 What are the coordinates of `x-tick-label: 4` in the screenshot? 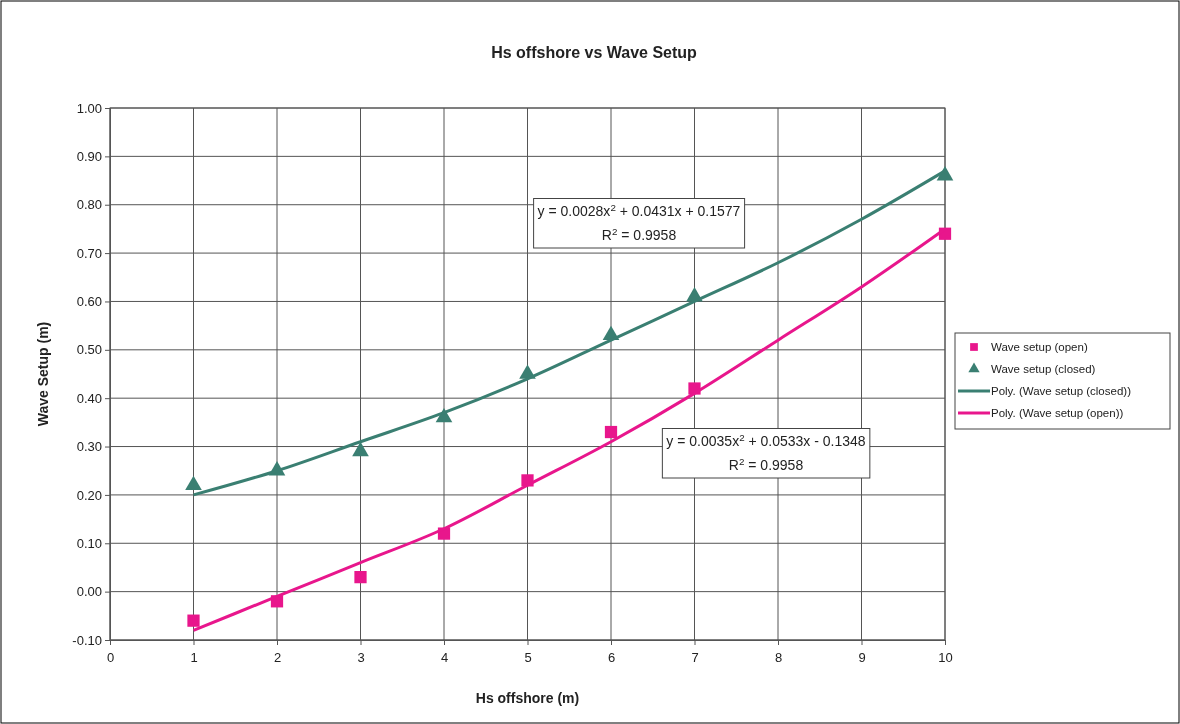 It's located at (444, 658).